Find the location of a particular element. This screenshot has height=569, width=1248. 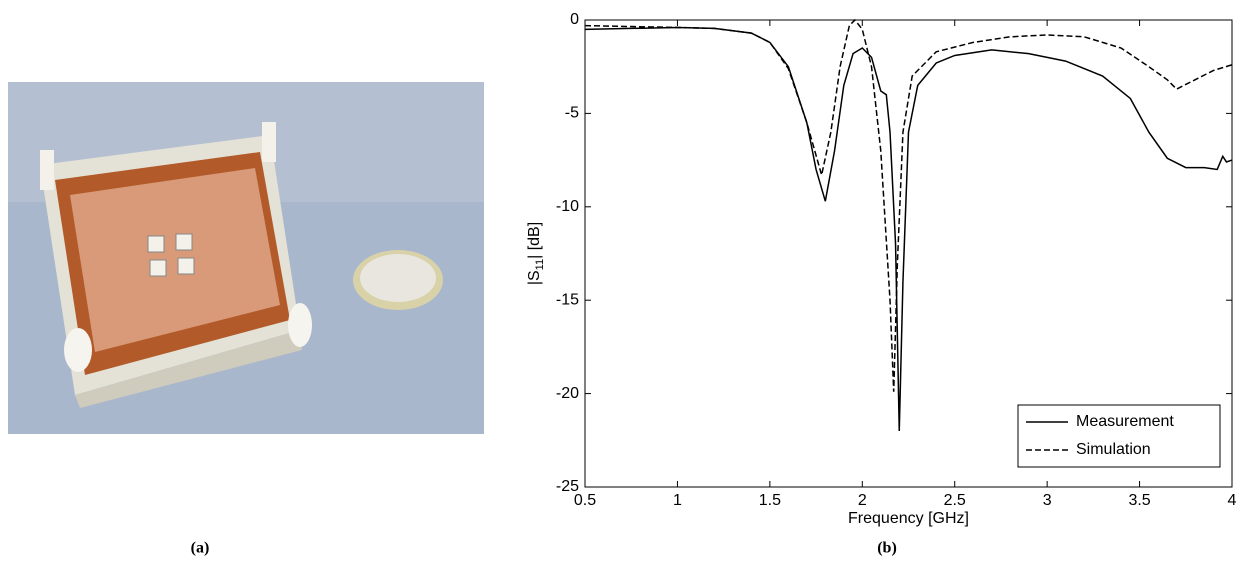

y-tick-label: -5 is located at coordinates (572, 113).